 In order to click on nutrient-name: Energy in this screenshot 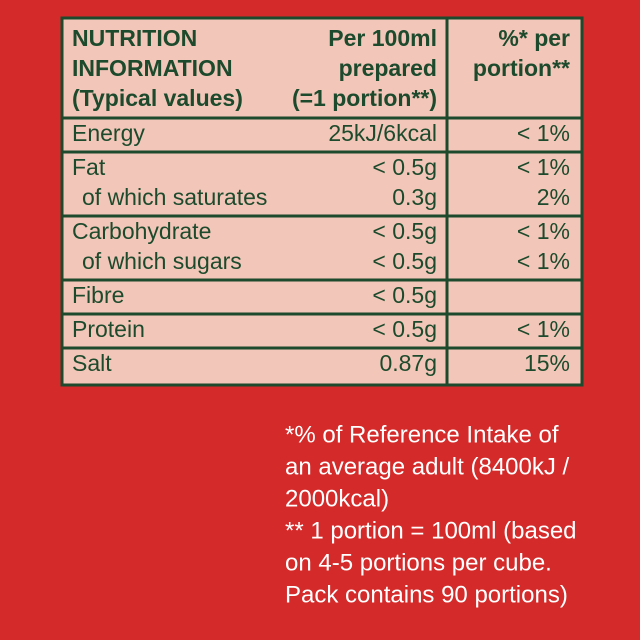, I will do `click(108, 133)`.